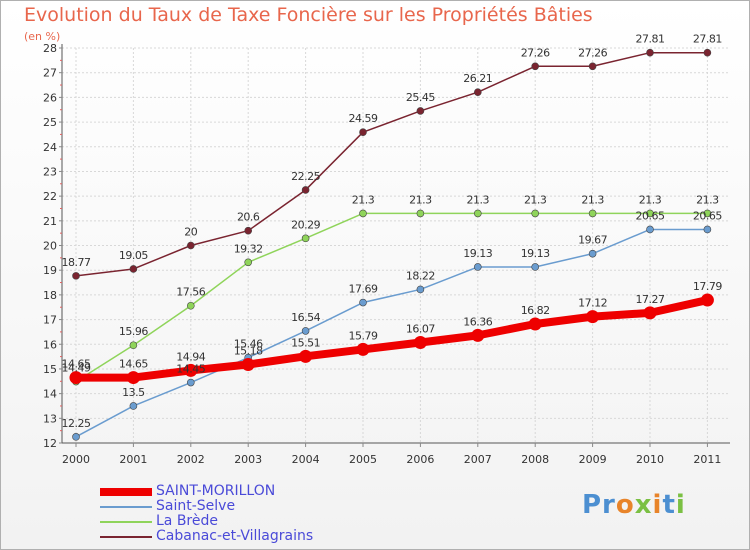  What do you see at coordinates (190, 356) in the screenshot?
I see `data-label: 14.94` at bounding box center [190, 356].